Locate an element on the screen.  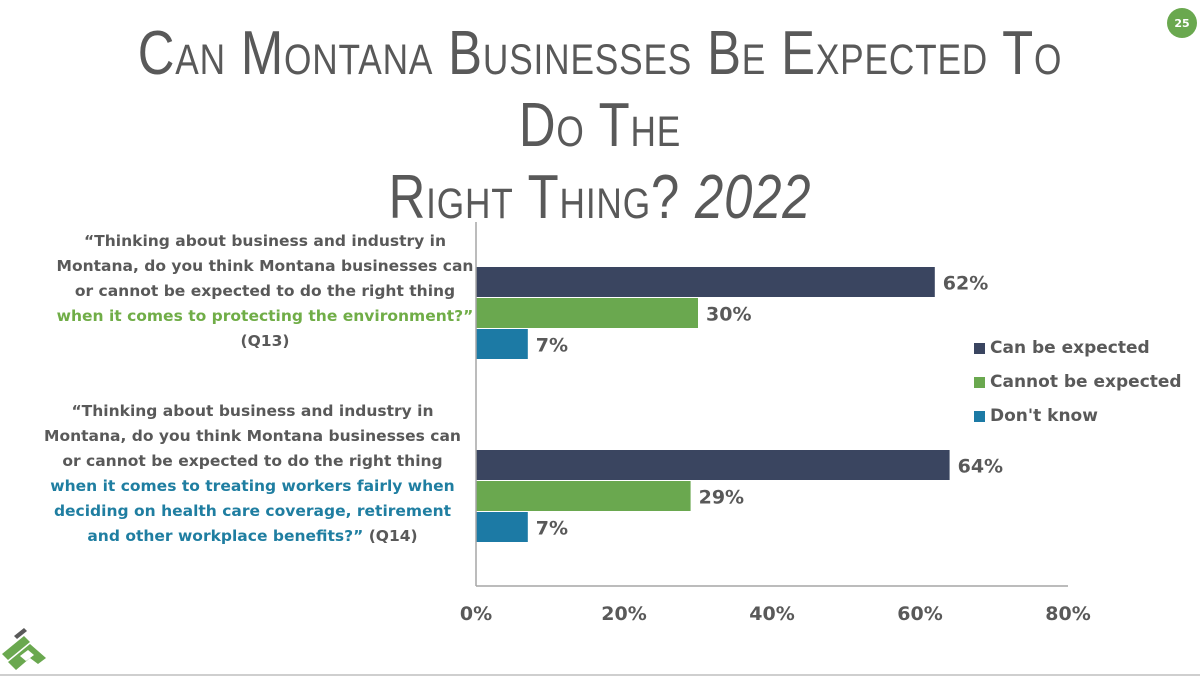
data-label-q13-can-be-expected: 62% is located at coordinates (965, 284).